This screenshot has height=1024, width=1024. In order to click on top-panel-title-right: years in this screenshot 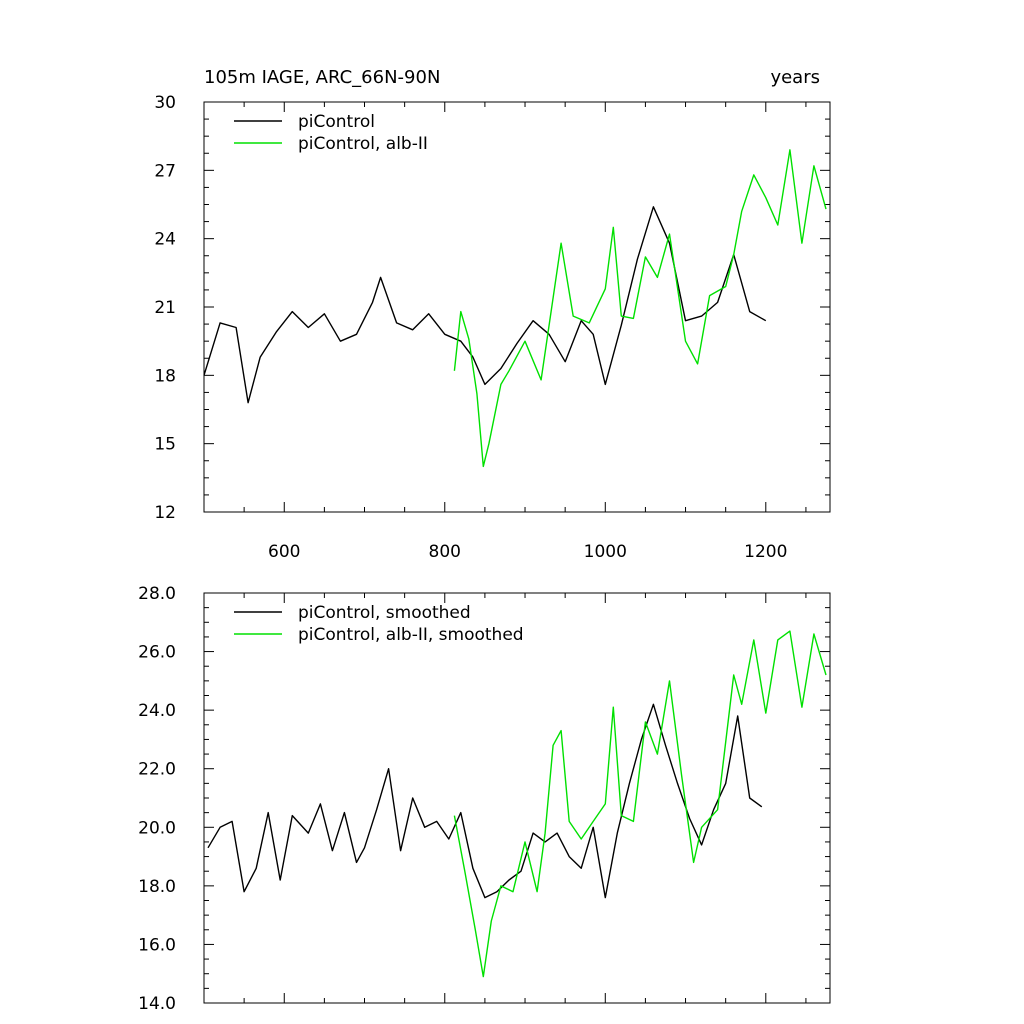, I will do `click(795, 77)`.